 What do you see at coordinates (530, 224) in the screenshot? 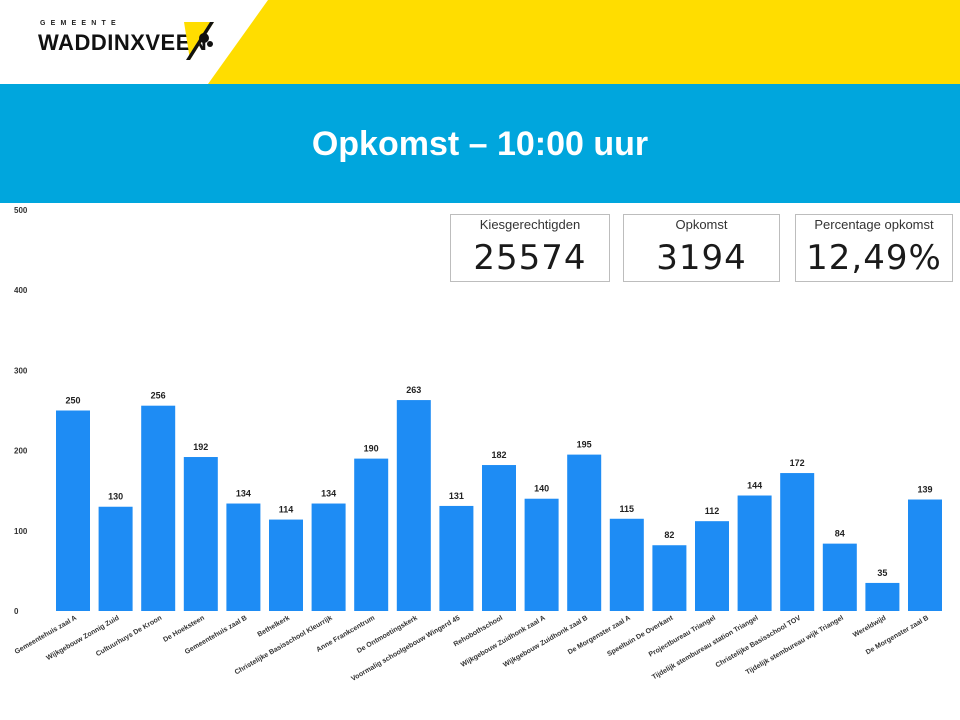
I see `kpi-label: Kiesgerechtigden` at bounding box center [530, 224].